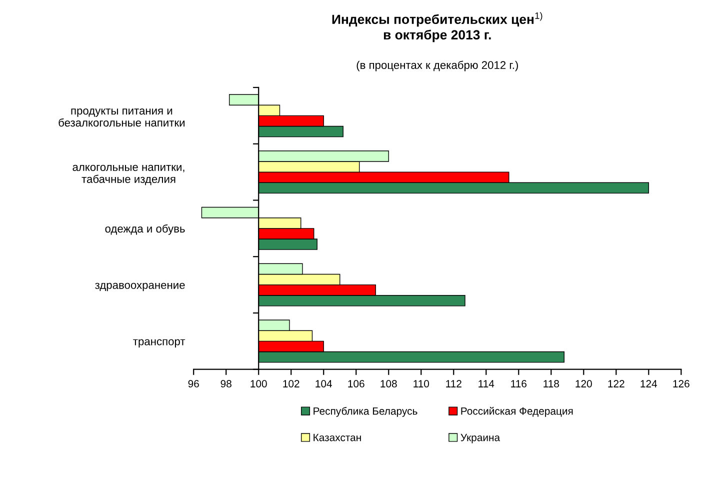 The height and width of the screenshot is (486, 717). What do you see at coordinates (193, 384) in the screenshot?
I see `x-tick-label: 96` at bounding box center [193, 384].